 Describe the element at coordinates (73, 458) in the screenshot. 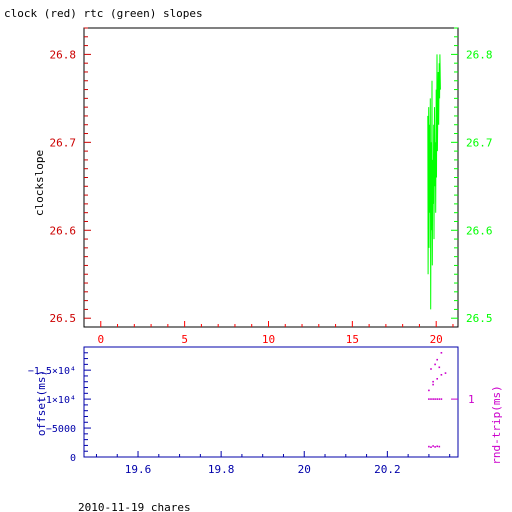

I see `bottom-left-tick-label: 0` at that location.